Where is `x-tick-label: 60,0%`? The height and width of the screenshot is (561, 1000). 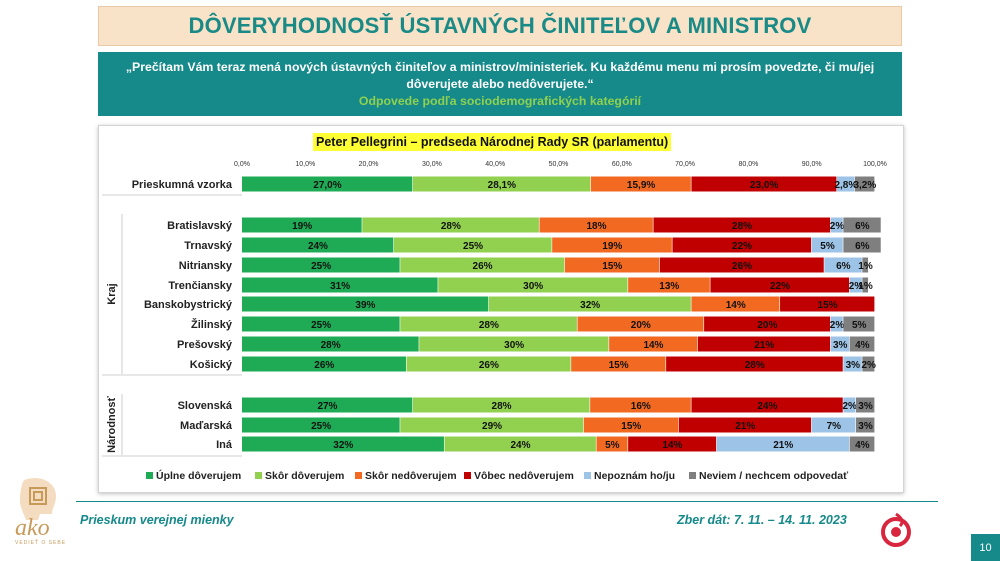 x-tick-label: 60,0% is located at coordinates (622, 164).